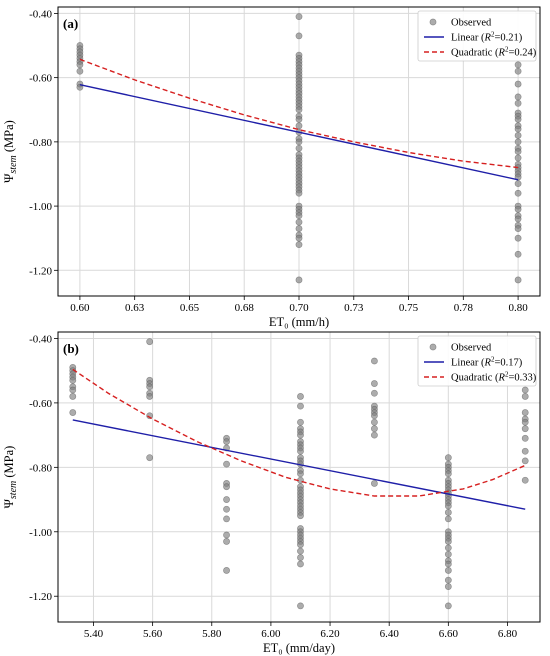 This screenshot has width=550, height=656. I want to click on x-tick-label: 6.20, so click(330, 634).